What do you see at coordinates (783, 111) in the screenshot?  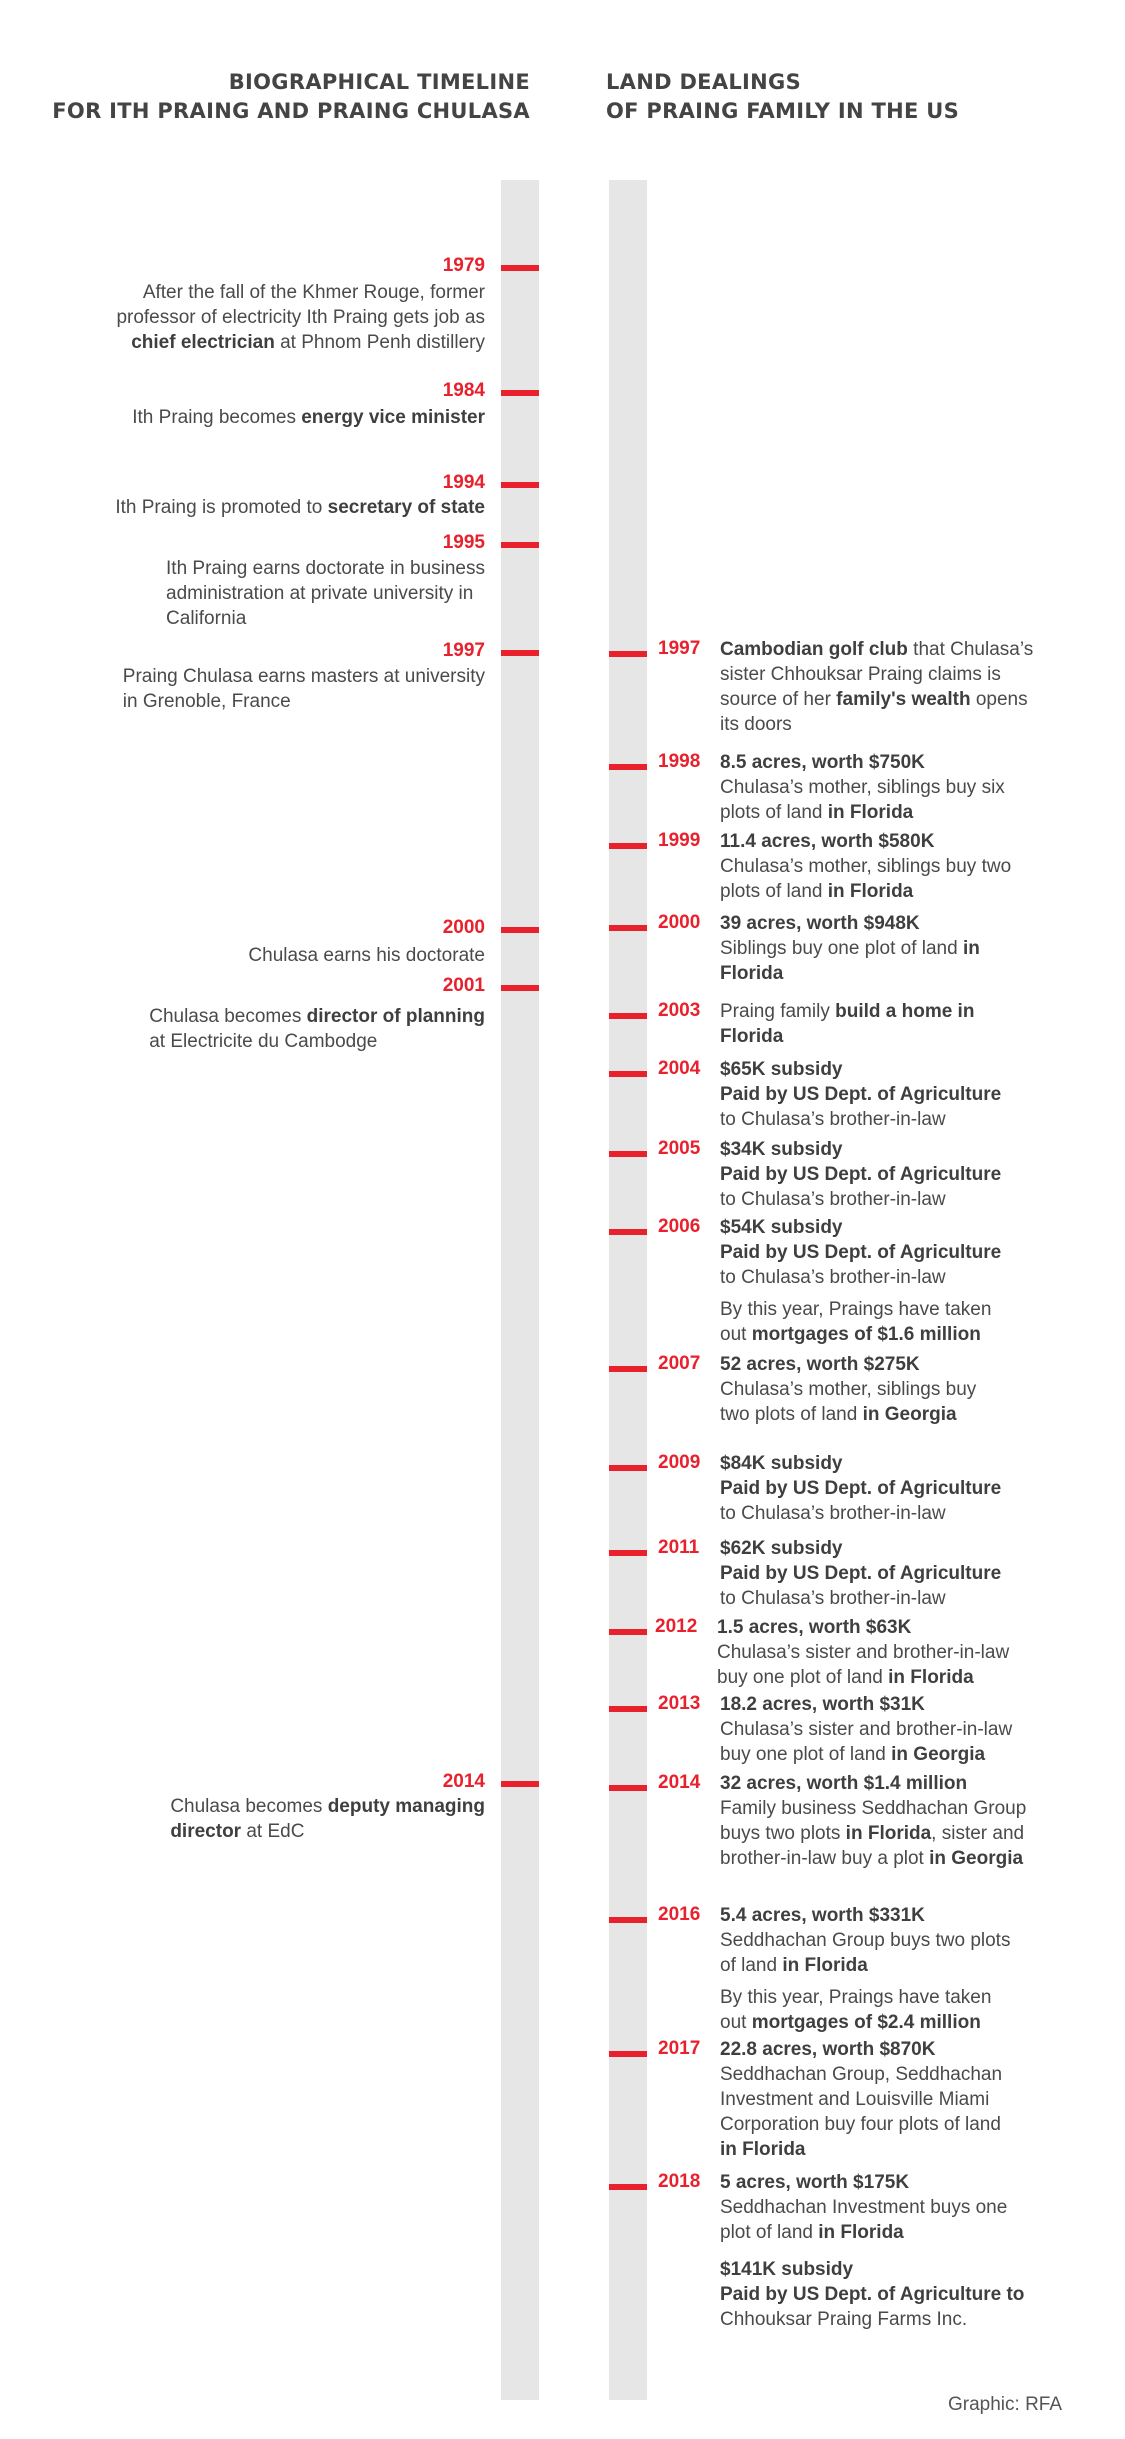 I see `right-title-line-2: OF PRAING FAMILY IN THE US` at bounding box center [783, 111].